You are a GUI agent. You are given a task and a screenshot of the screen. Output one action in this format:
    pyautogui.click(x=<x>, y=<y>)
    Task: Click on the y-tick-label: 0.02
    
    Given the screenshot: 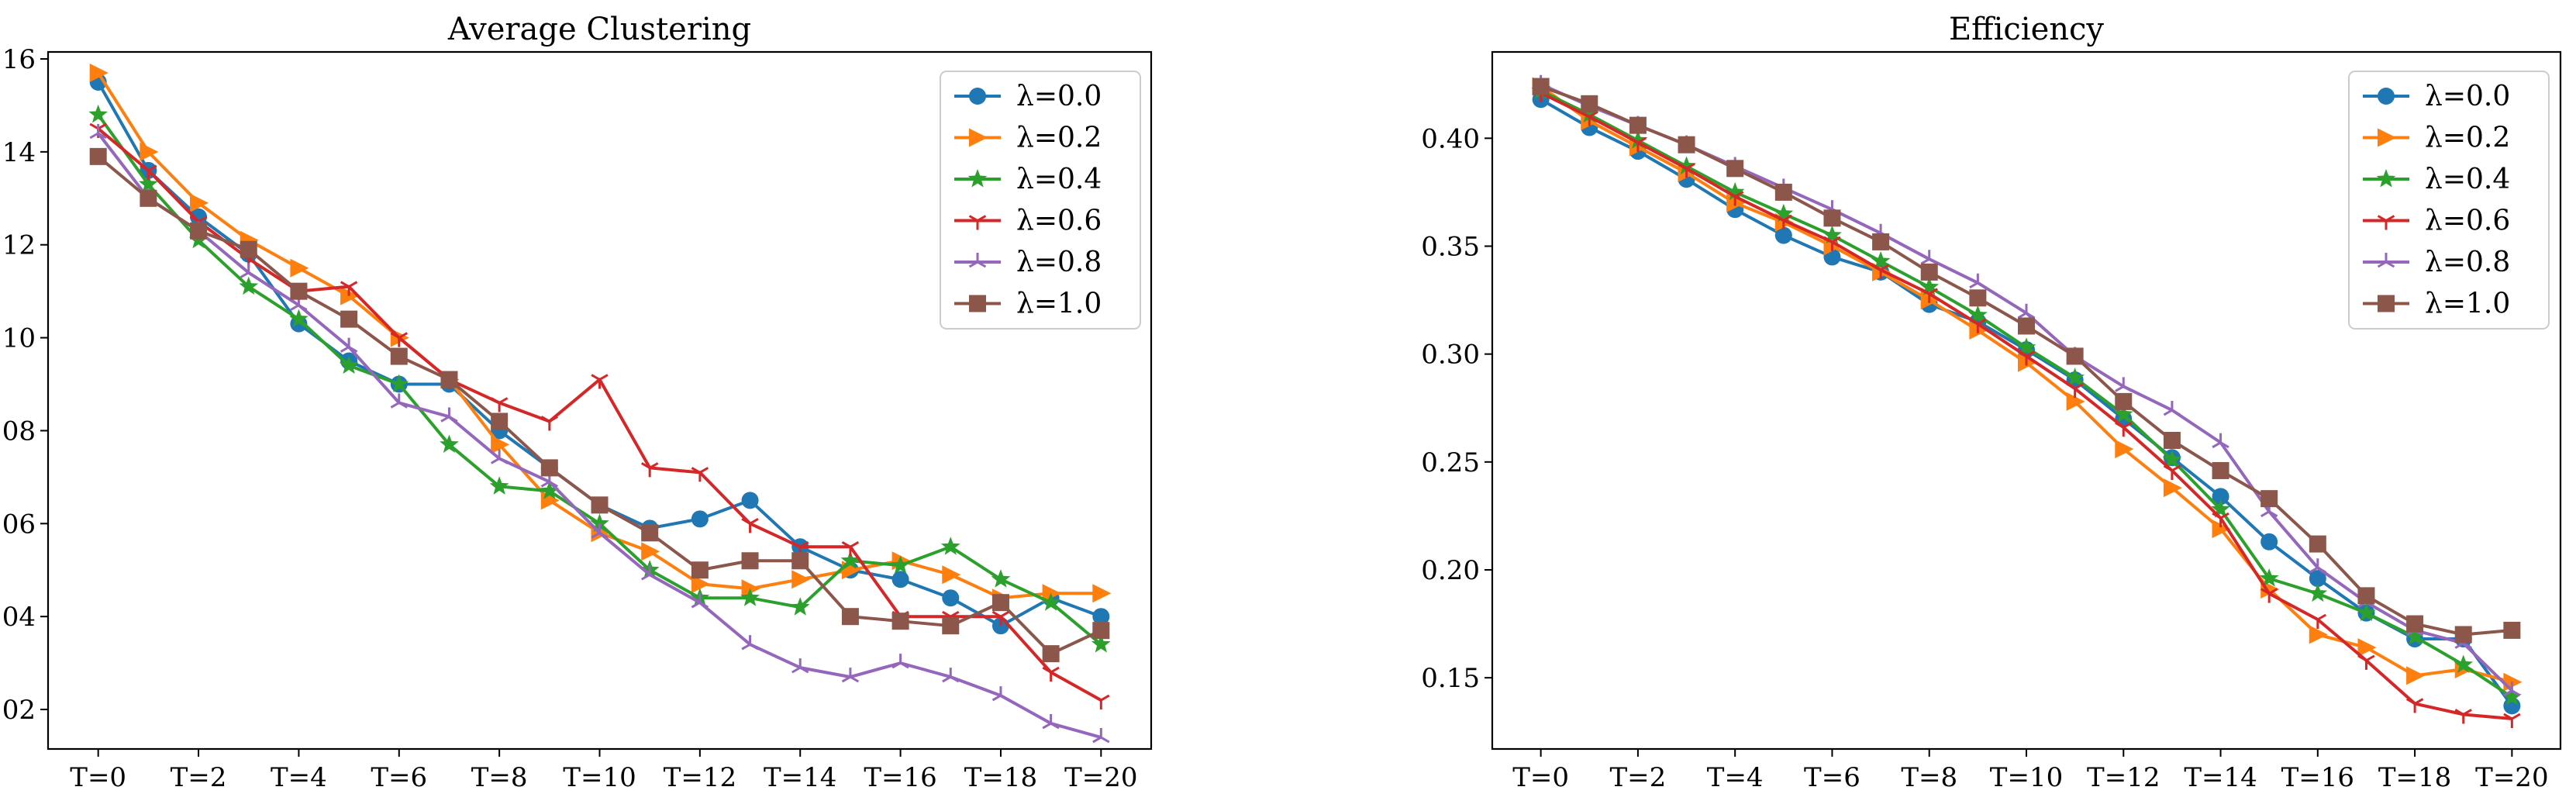 What is the action you would take?
    pyautogui.click(x=18, y=710)
    